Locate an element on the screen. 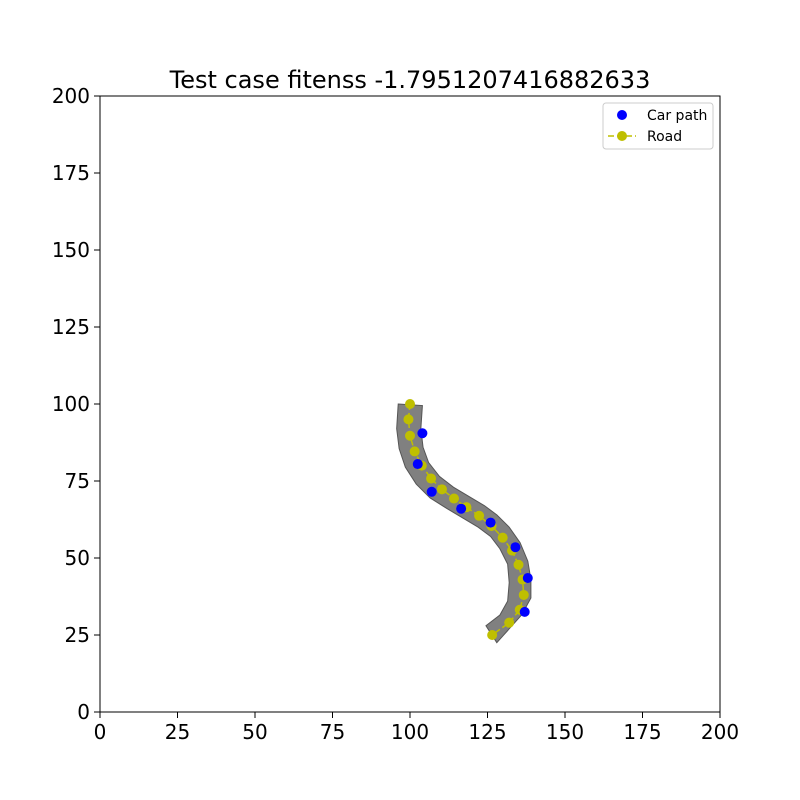 The image size is (800, 800). x-tick-label: 75 is located at coordinates (332, 732).